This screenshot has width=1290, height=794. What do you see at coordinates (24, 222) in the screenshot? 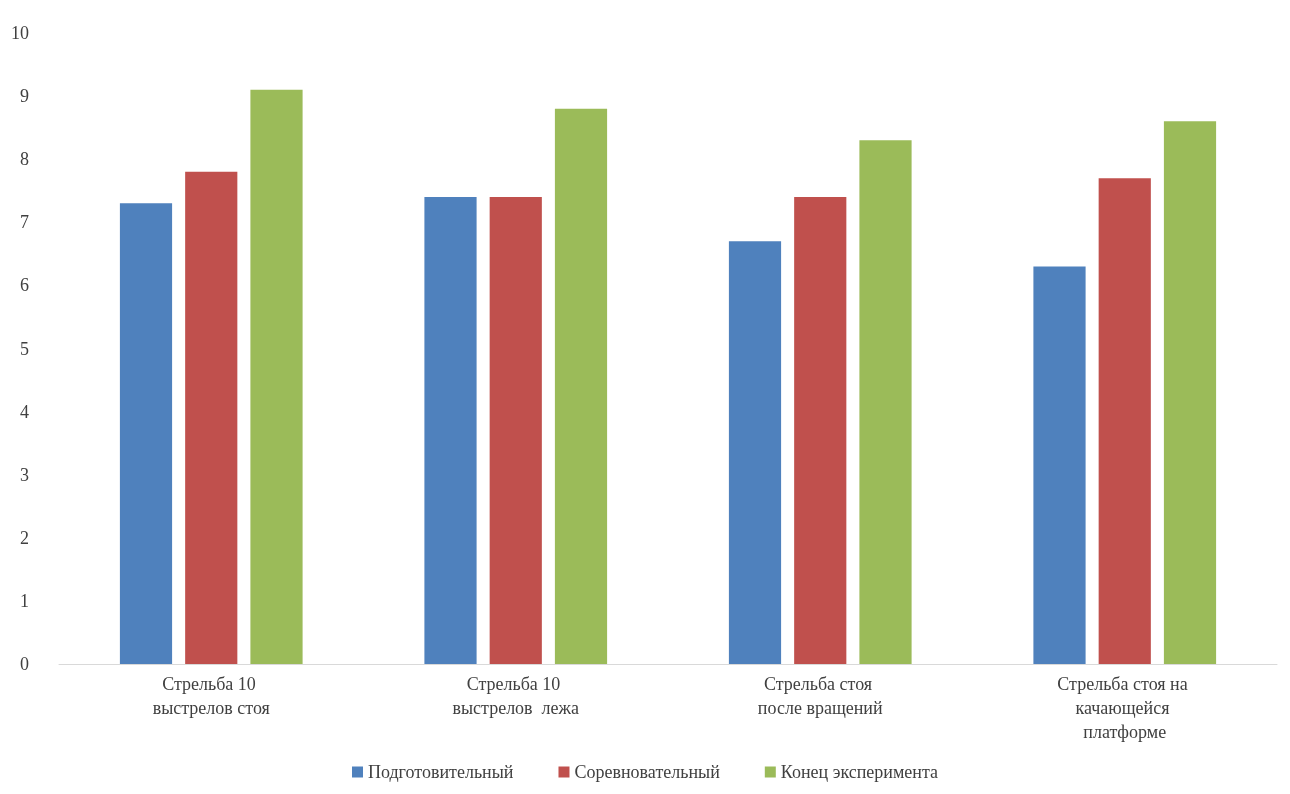
I see `y-tick-label: 7` at bounding box center [24, 222].